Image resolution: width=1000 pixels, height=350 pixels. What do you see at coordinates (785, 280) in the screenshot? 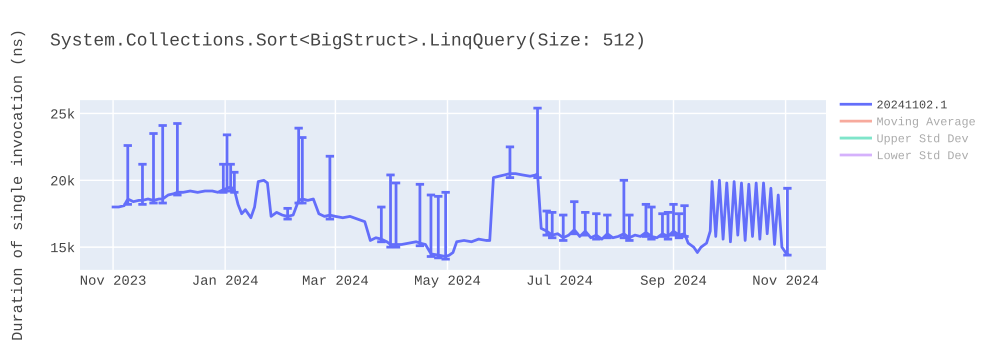
I see `x-tick-label: Nov 2024` at bounding box center [785, 280].